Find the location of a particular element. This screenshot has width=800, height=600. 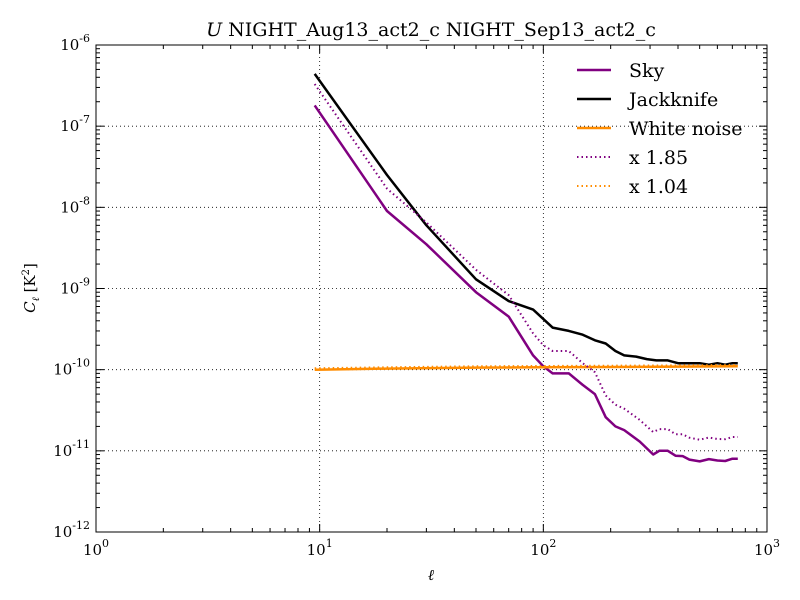

y-tick-label: 10⁻¹⁰ is located at coordinates (71, 368).